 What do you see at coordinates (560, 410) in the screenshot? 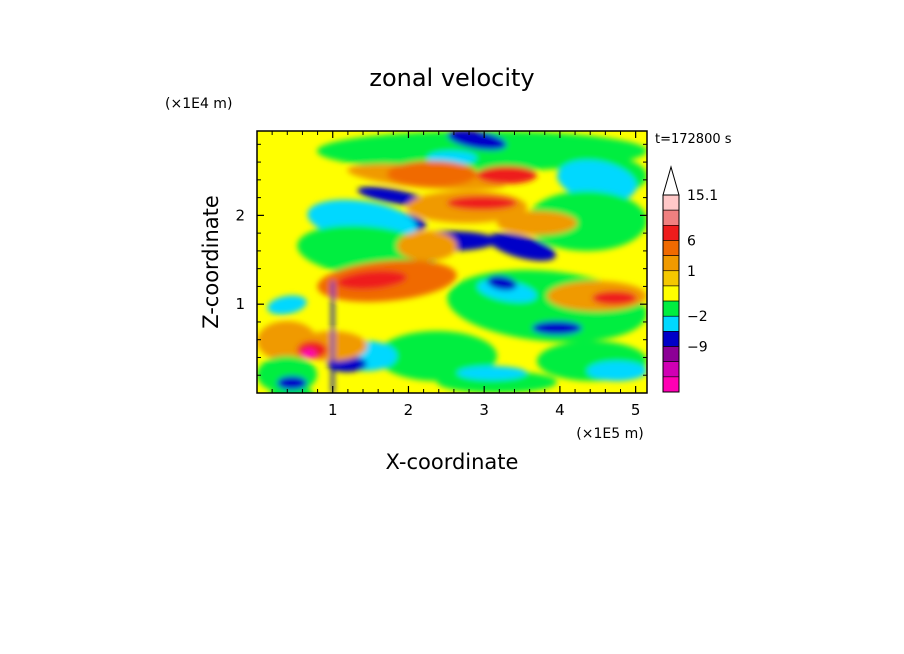
I see `x-tick-label: 4` at bounding box center [560, 410].